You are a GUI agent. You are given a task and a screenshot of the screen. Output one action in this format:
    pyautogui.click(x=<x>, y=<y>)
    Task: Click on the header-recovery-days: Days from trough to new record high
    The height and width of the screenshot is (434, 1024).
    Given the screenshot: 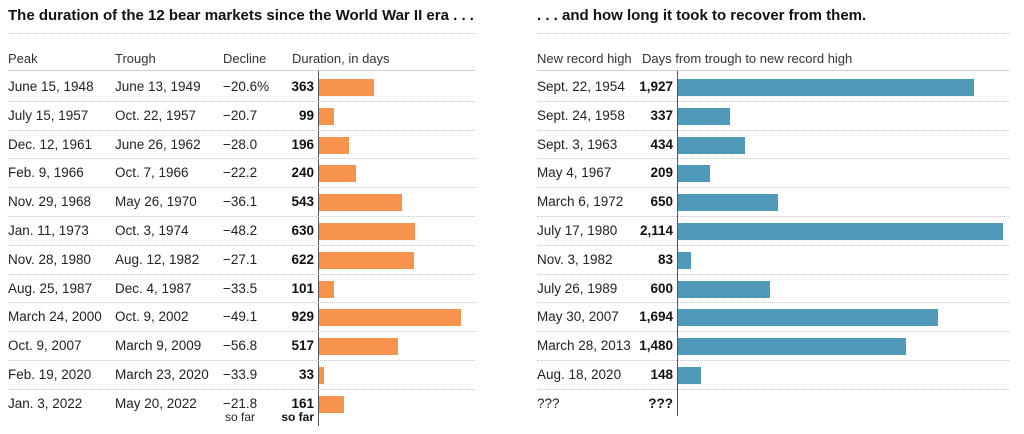 What is the action you would take?
    pyautogui.click(x=747, y=58)
    